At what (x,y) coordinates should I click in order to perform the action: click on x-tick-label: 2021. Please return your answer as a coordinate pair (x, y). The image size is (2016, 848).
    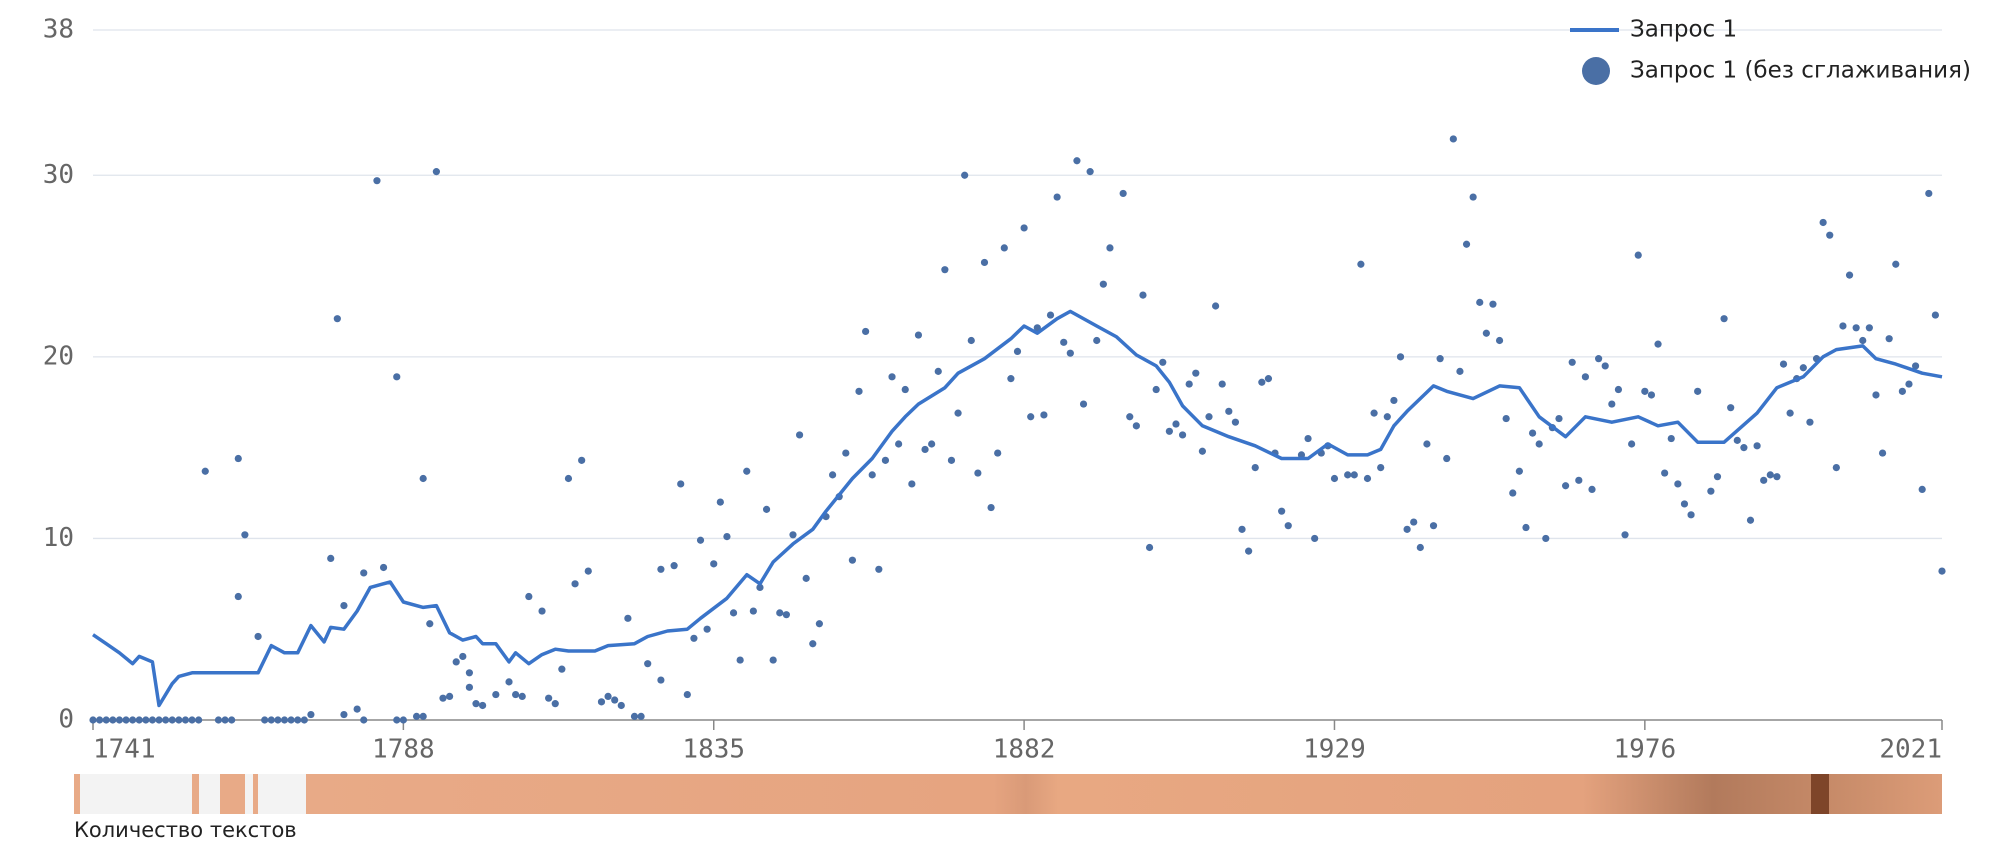
    Looking at the image, I should click on (1910, 750).